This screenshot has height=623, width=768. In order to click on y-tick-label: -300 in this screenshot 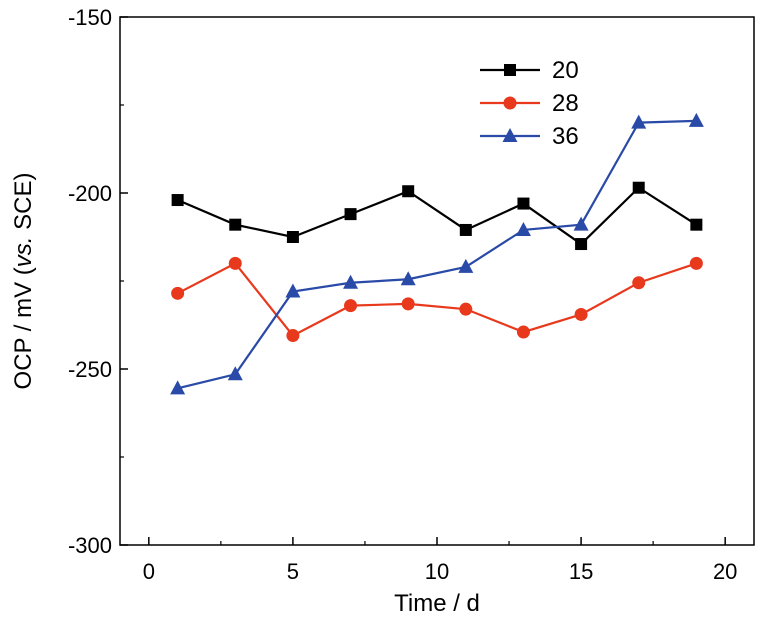, I will do `click(90, 545)`.